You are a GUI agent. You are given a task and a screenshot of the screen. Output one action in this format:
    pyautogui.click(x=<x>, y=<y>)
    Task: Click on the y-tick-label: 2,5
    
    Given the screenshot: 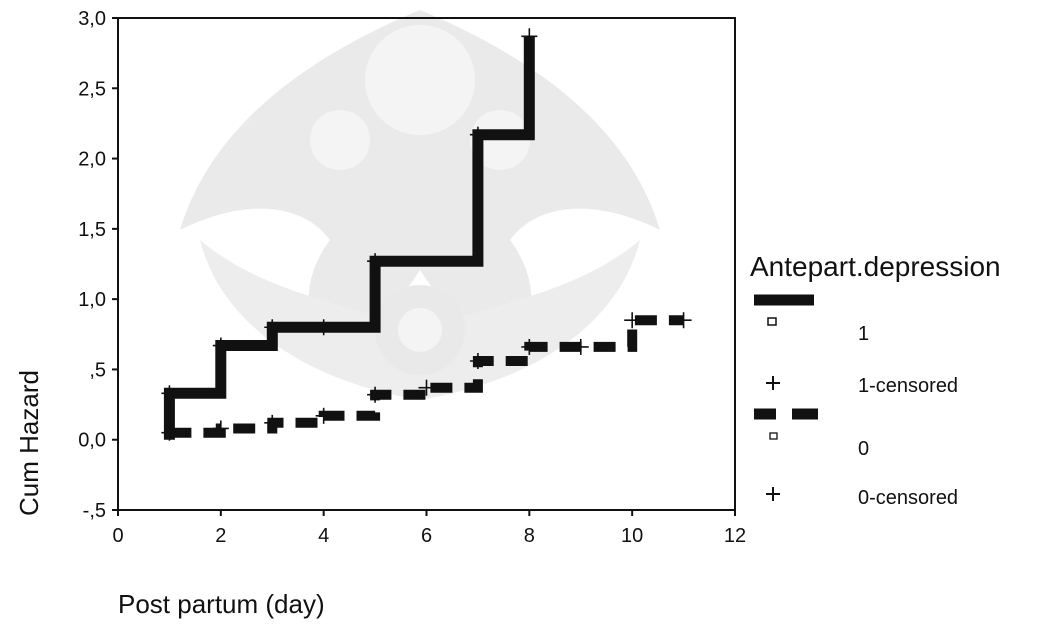 What is the action you would take?
    pyautogui.click(x=92, y=89)
    